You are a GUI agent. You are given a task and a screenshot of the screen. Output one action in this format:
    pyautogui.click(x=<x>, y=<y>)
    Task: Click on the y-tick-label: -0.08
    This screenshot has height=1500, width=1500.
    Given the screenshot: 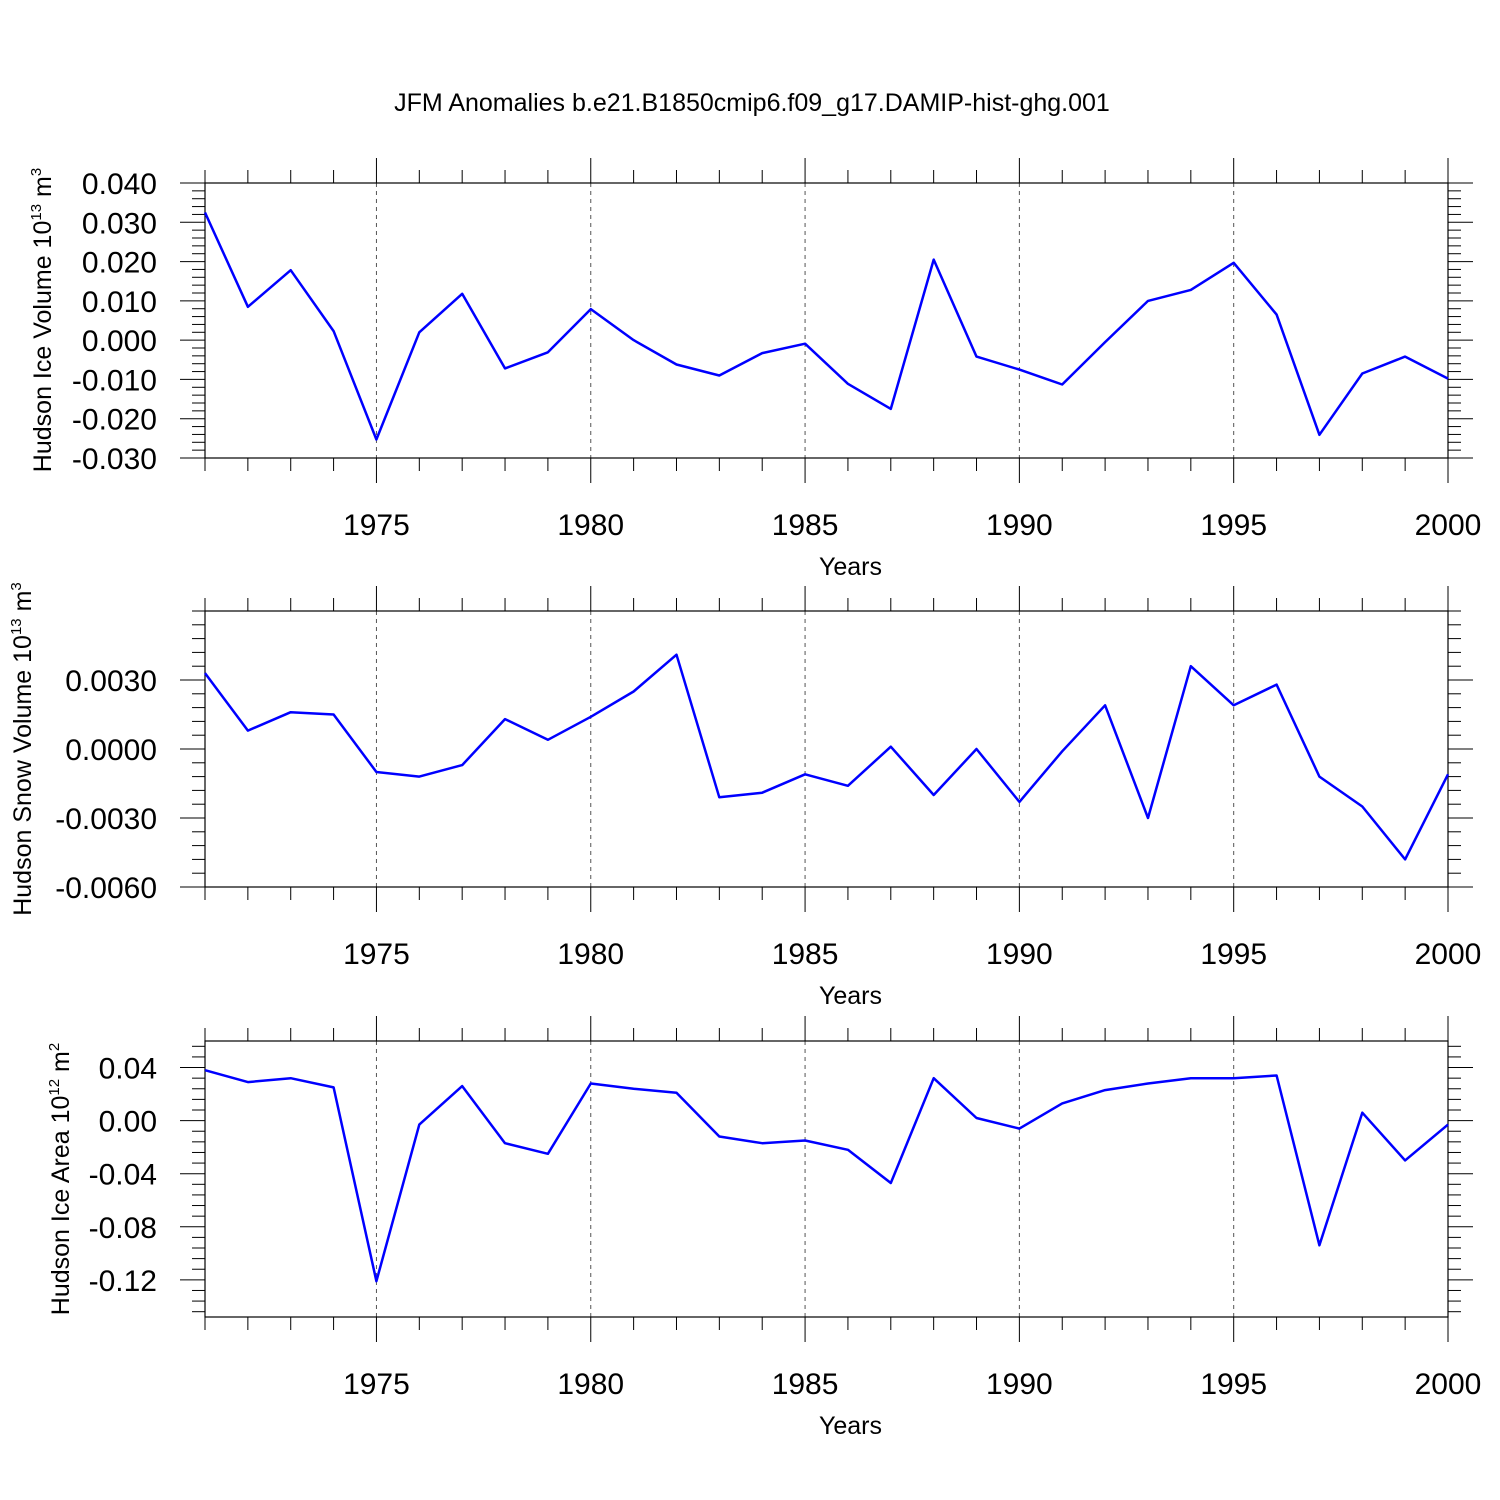 What is the action you would take?
    pyautogui.click(x=123, y=1228)
    